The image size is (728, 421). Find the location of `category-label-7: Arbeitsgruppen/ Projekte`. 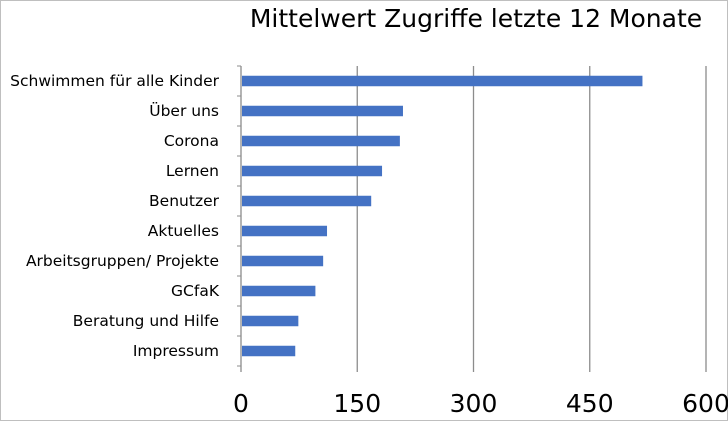

category-label-7: Arbeitsgruppen/ Projekte is located at coordinates (122, 261).